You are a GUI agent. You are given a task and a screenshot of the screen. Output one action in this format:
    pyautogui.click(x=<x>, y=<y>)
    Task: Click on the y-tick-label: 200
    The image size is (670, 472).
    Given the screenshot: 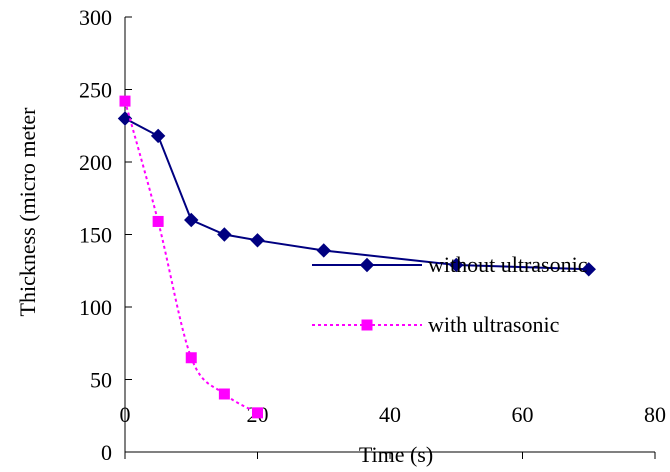 What is the action you would take?
    pyautogui.click(x=95, y=162)
    